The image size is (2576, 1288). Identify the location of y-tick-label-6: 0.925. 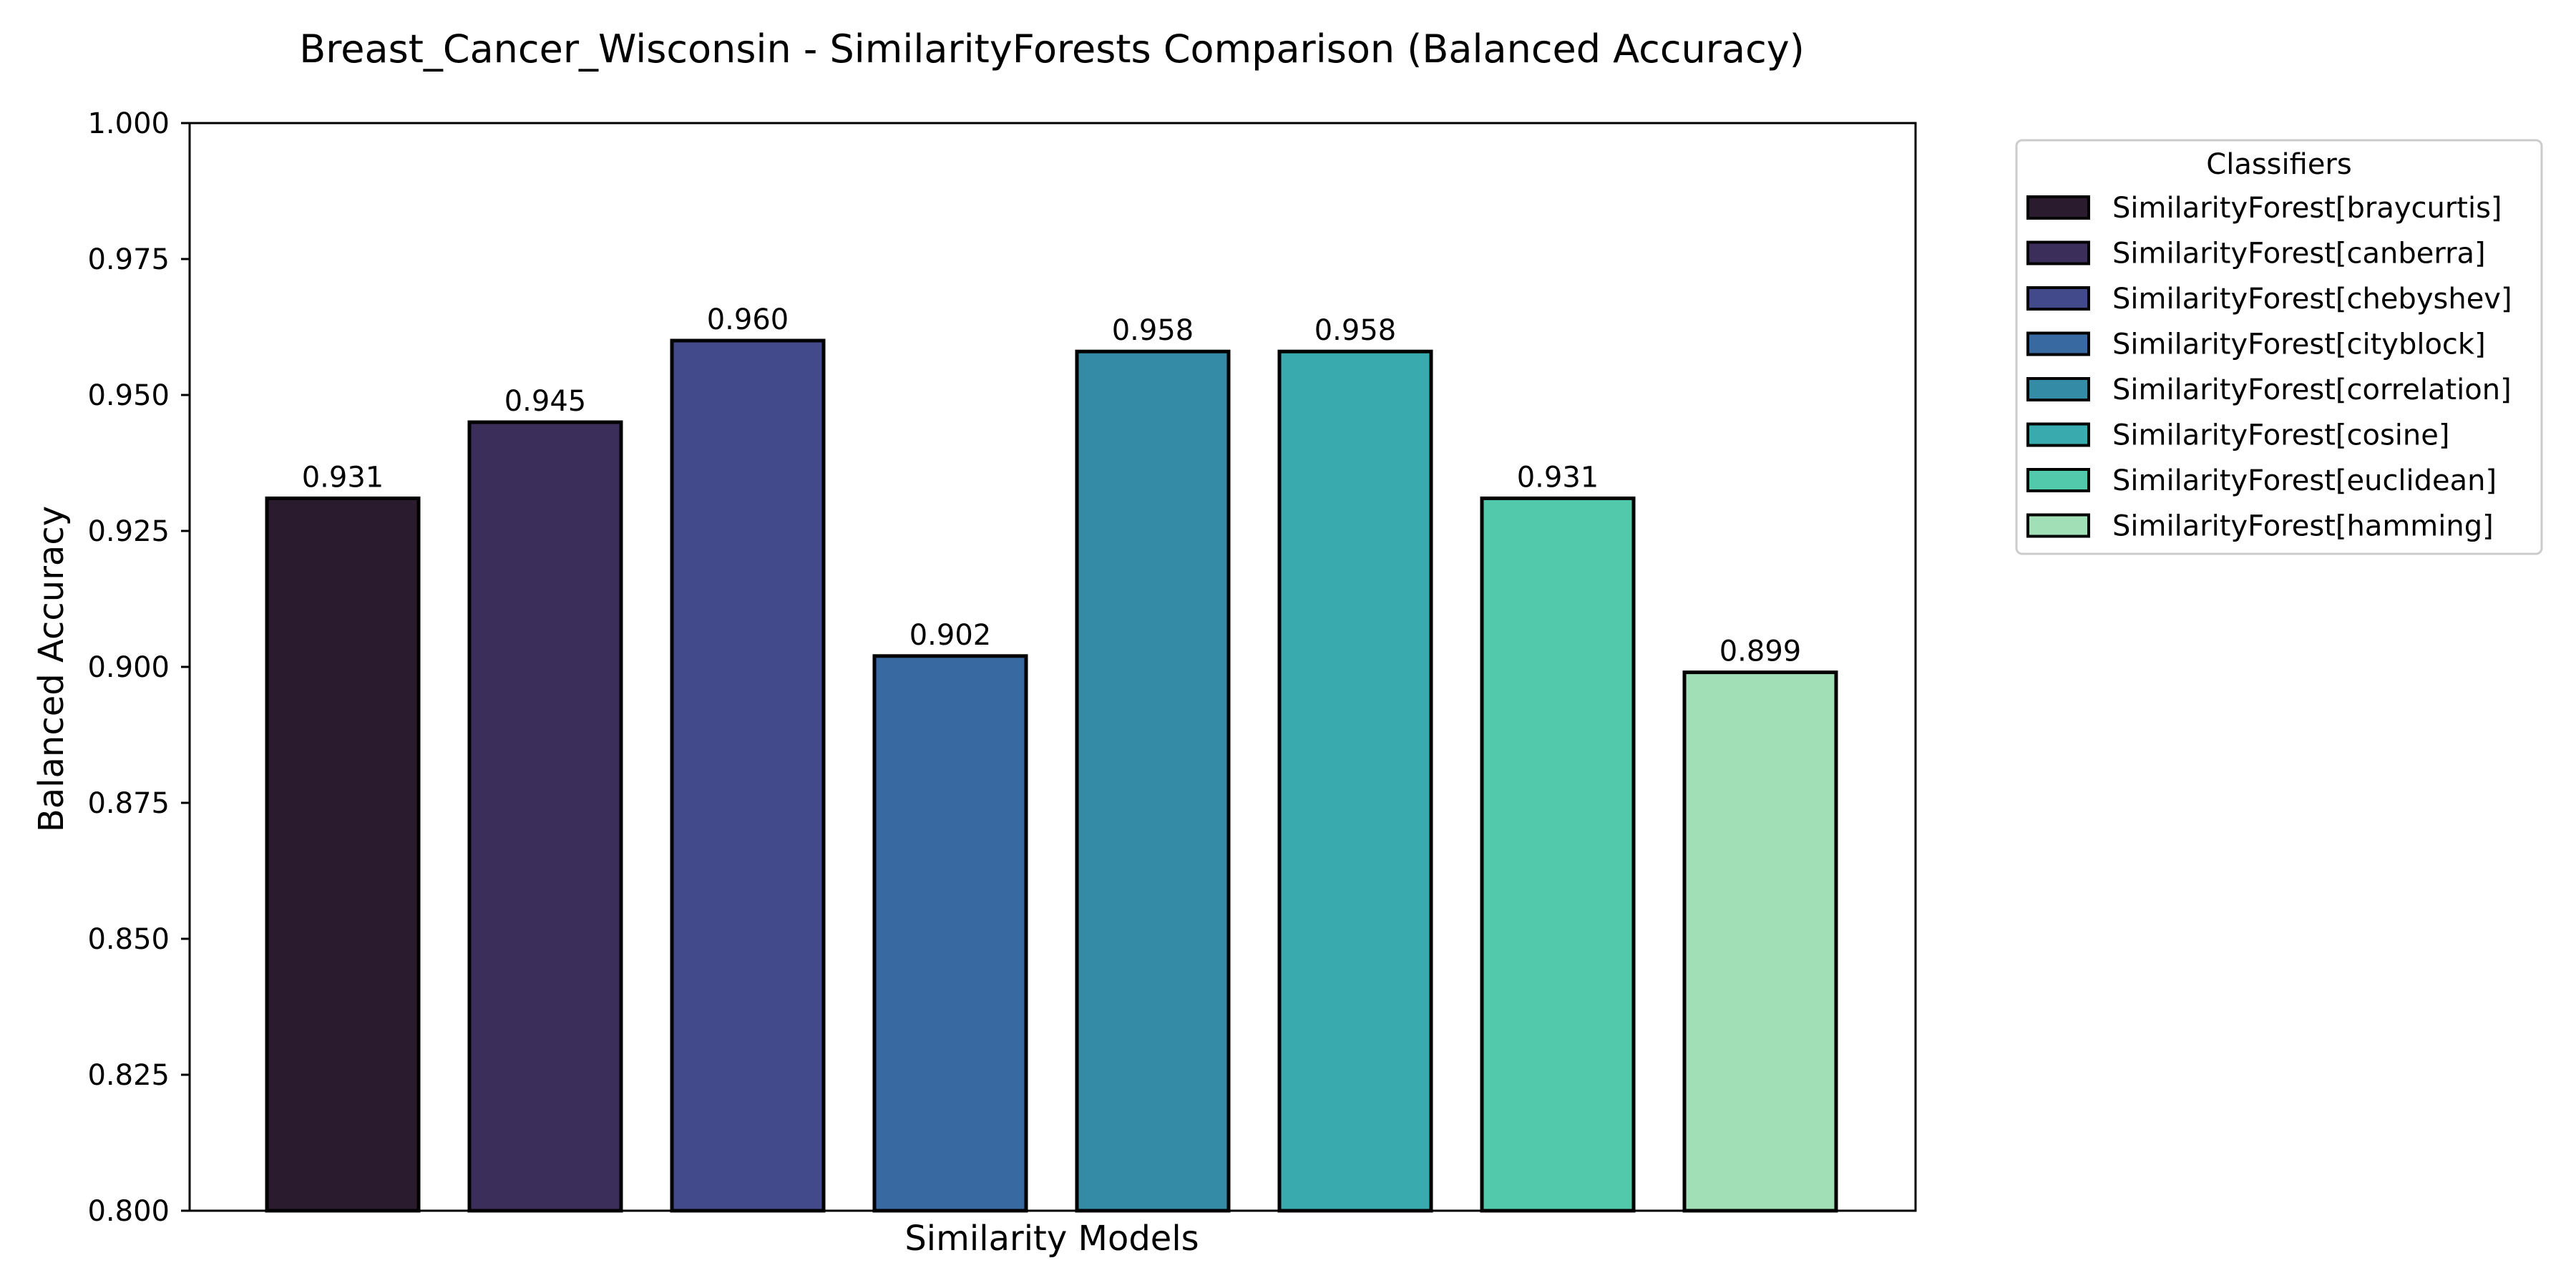
(128, 531).